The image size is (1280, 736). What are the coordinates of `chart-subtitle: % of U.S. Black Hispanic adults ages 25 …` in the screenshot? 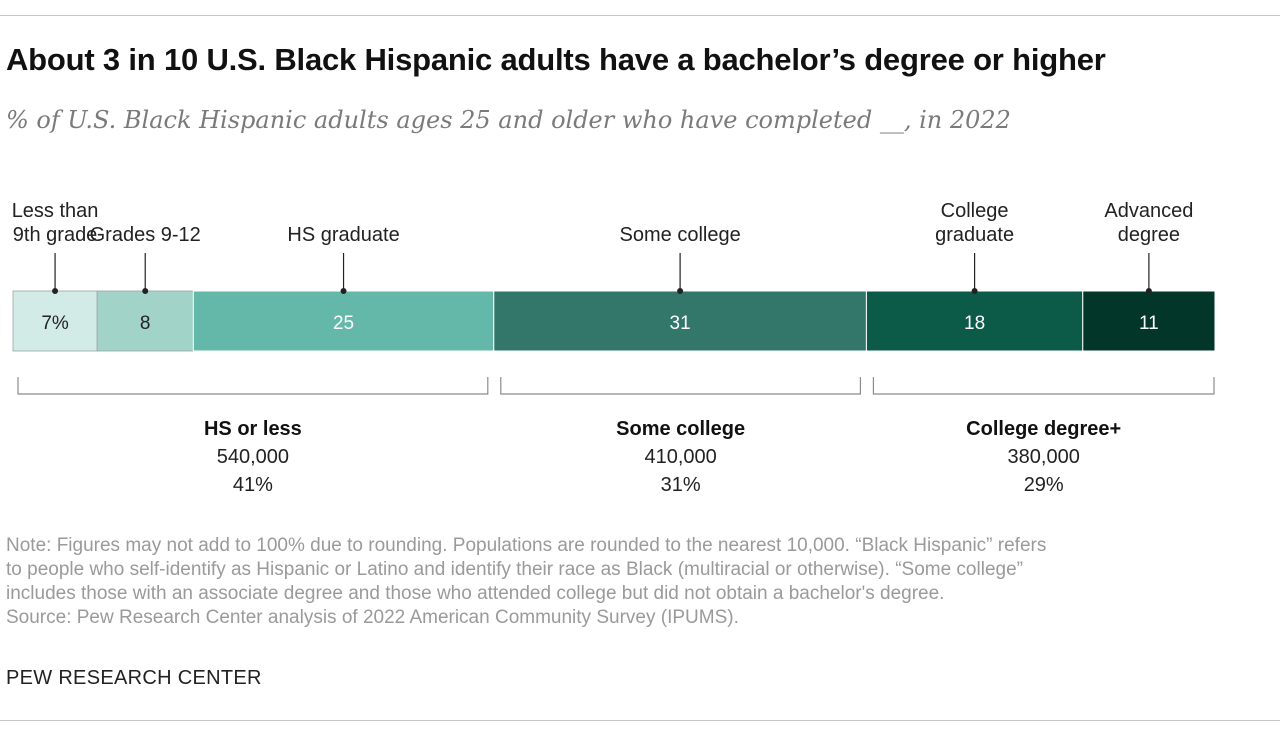 It's located at (508, 120).